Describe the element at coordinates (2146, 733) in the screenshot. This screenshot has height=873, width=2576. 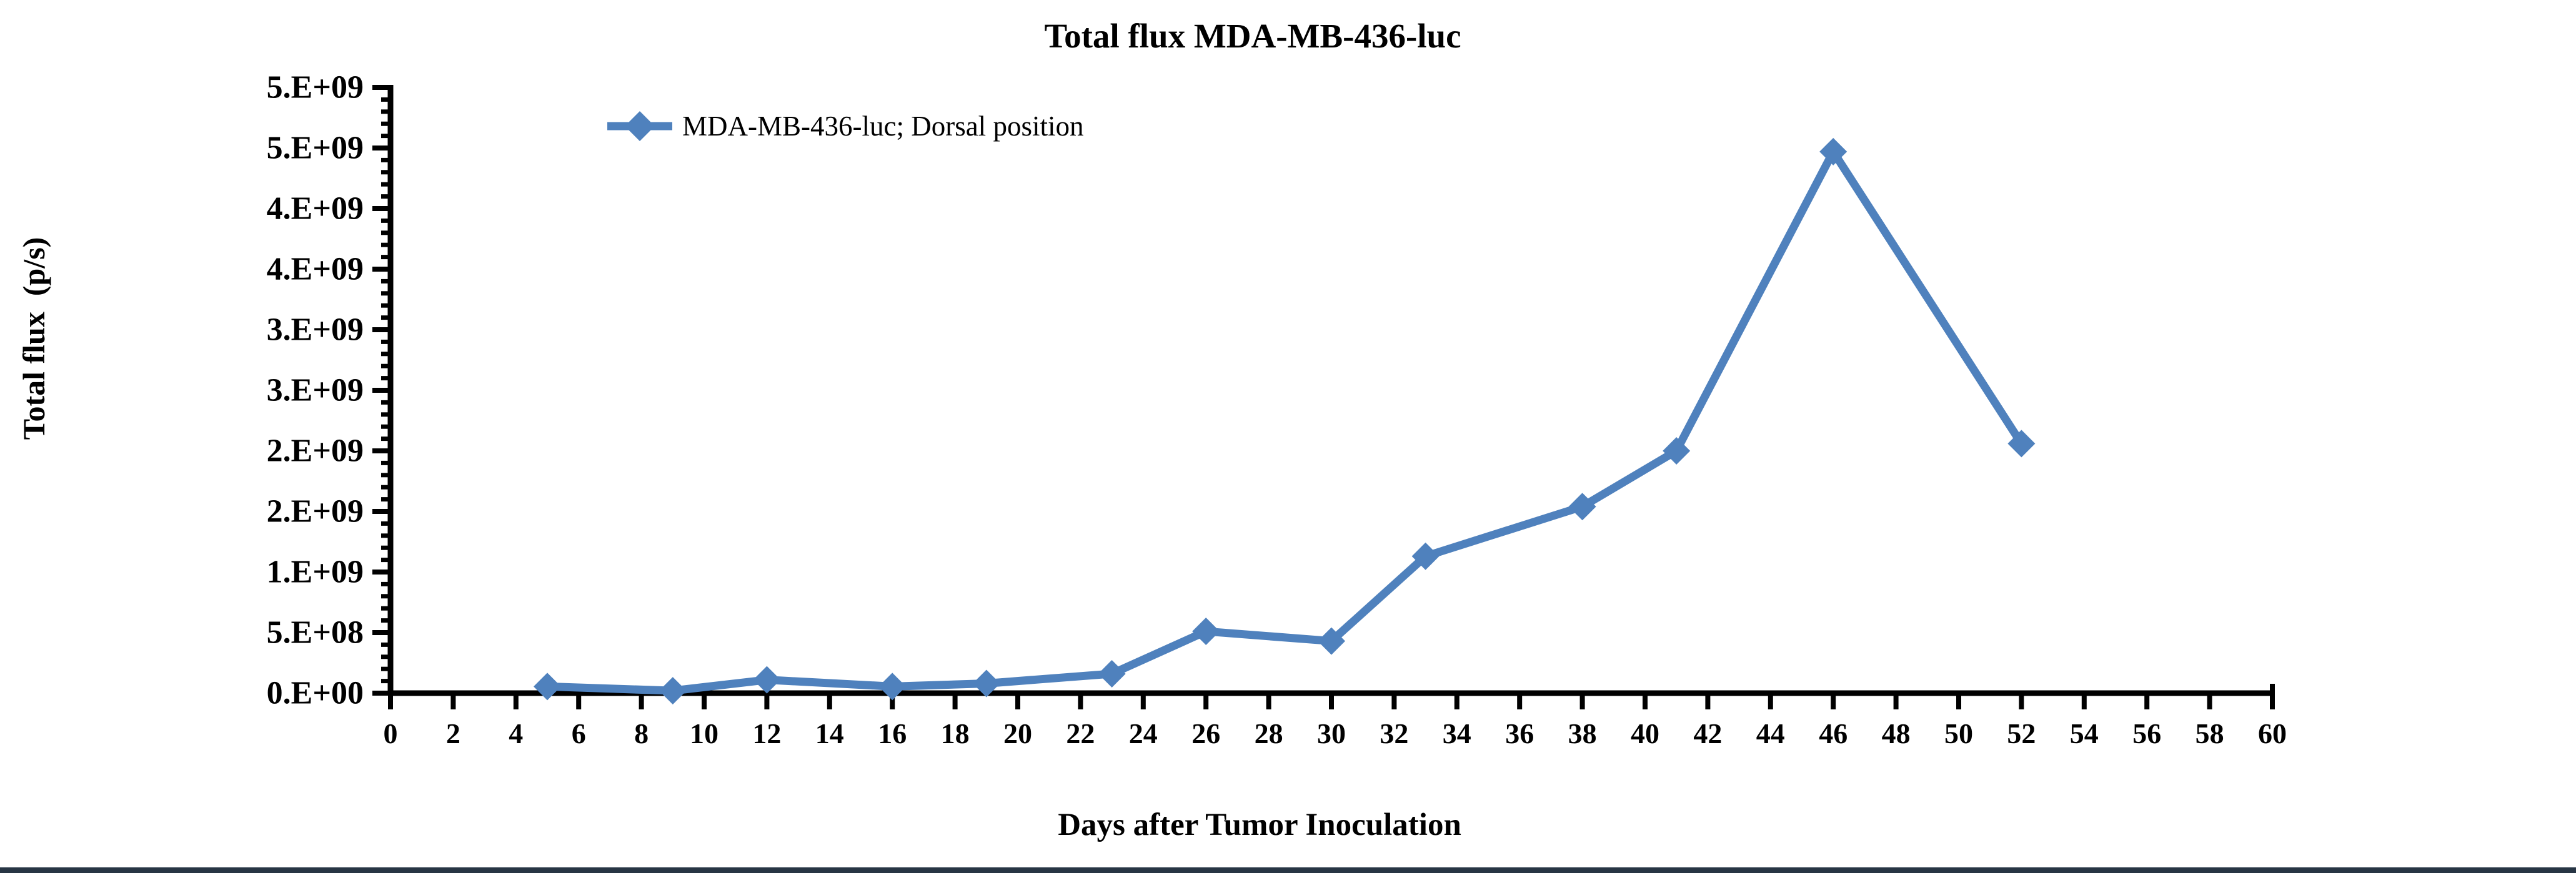
I see `x-tick-label: 56` at that location.